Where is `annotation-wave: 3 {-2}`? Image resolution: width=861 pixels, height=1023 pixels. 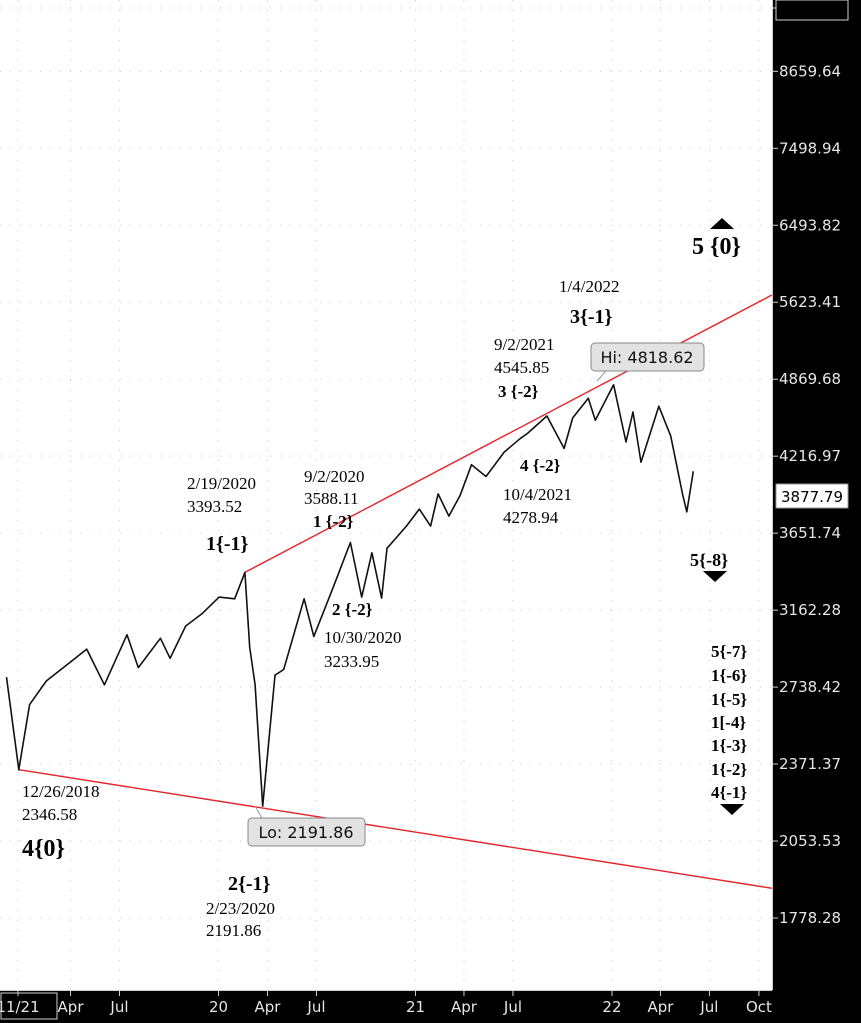 annotation-wave: 3 {-2} is located at coordinates (518, 391).